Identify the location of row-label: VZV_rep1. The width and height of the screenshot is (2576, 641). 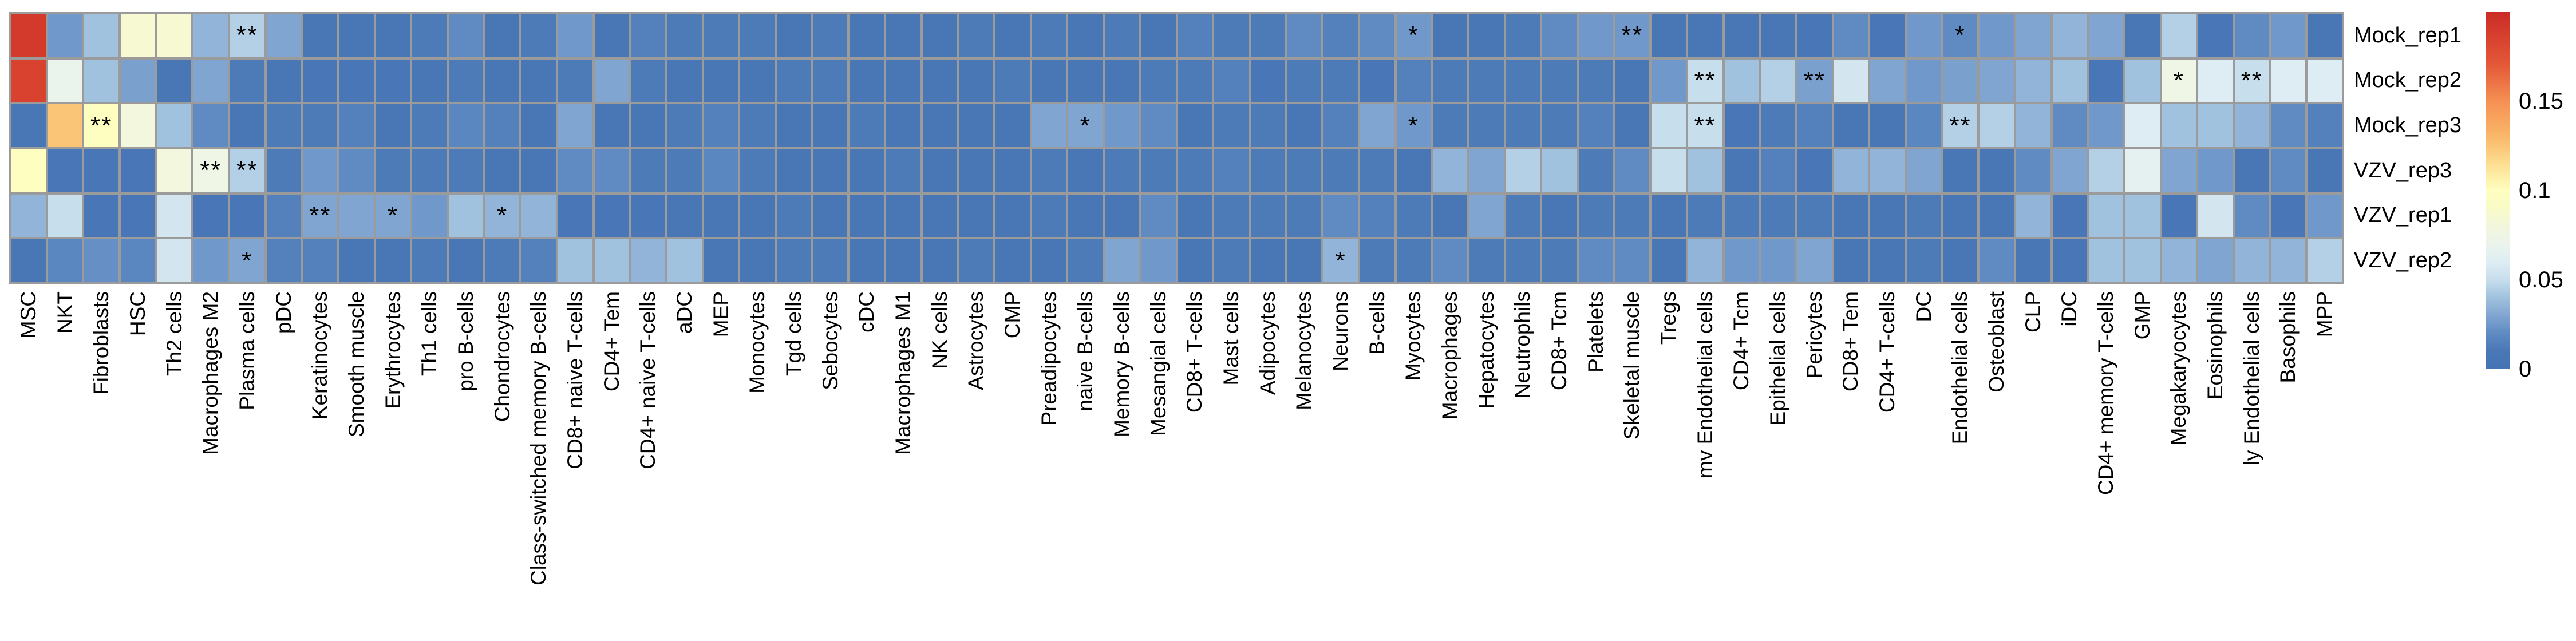
(2403, 215).